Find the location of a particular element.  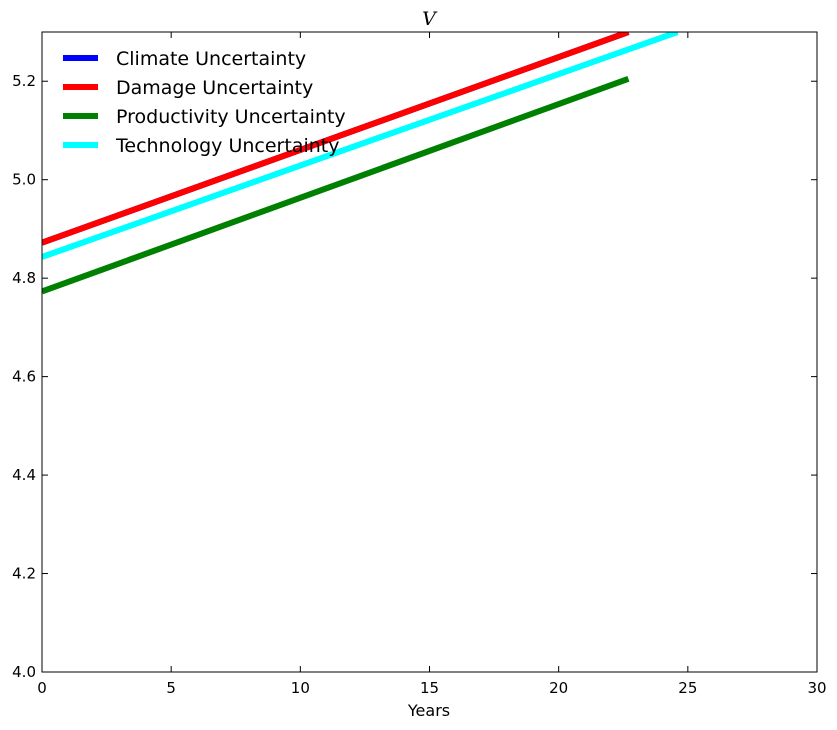

x-tick-label-6: 30 is located at coordinates (816, 688).